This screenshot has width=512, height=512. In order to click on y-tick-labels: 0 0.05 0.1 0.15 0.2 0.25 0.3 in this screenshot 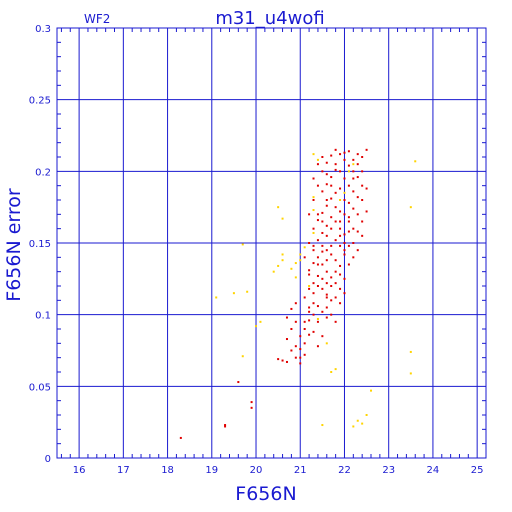, I will do `click(40, 244)`.